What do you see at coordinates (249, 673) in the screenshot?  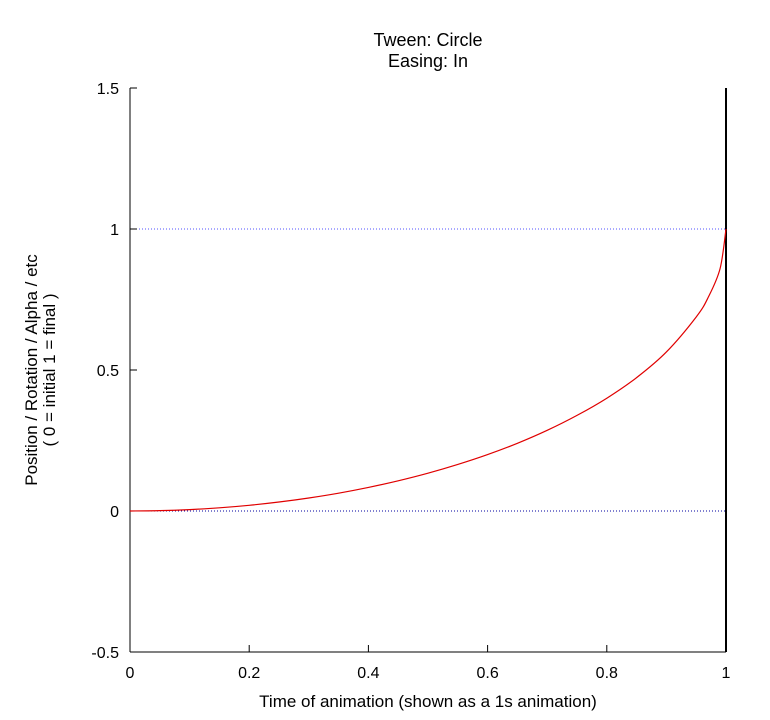 I see `x-tick-label: 0.2` at bounding box center [249, 673].